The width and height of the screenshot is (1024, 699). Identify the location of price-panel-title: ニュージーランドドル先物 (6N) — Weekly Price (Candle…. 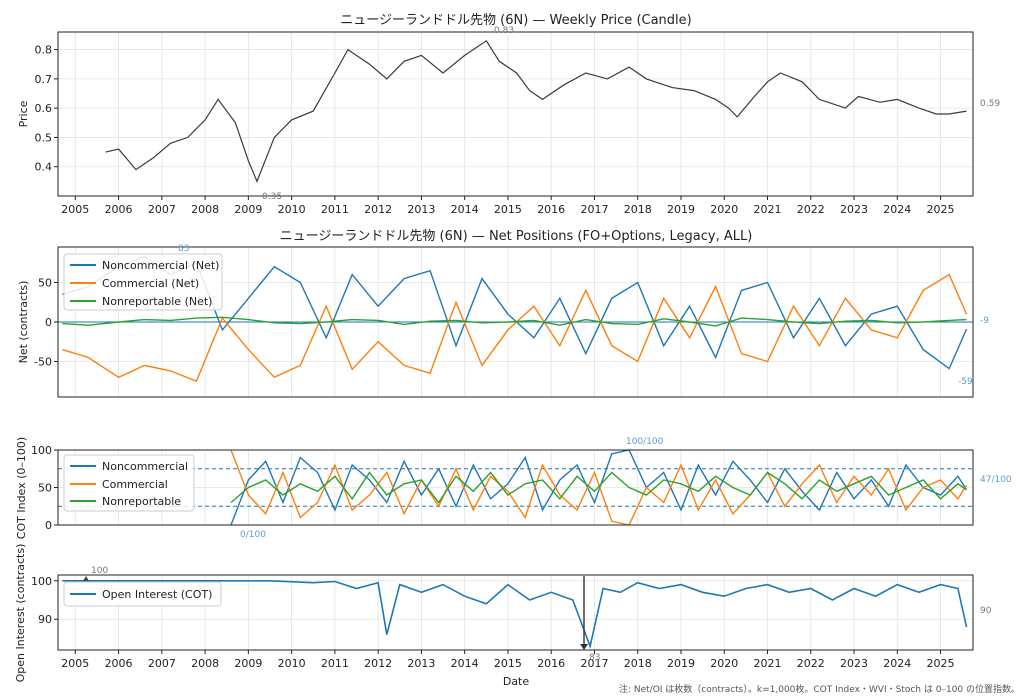
(515, 20).